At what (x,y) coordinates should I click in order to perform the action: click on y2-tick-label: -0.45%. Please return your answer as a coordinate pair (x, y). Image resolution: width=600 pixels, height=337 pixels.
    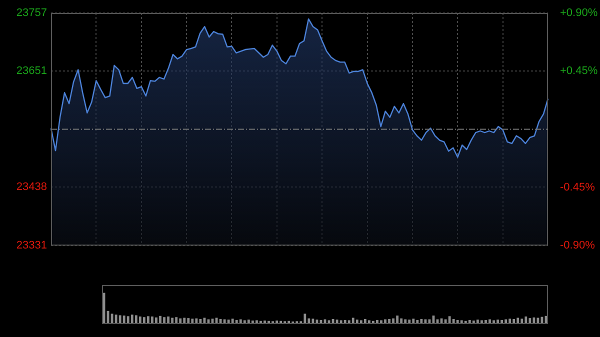
    Looking at the image, I should click on (578, 187).